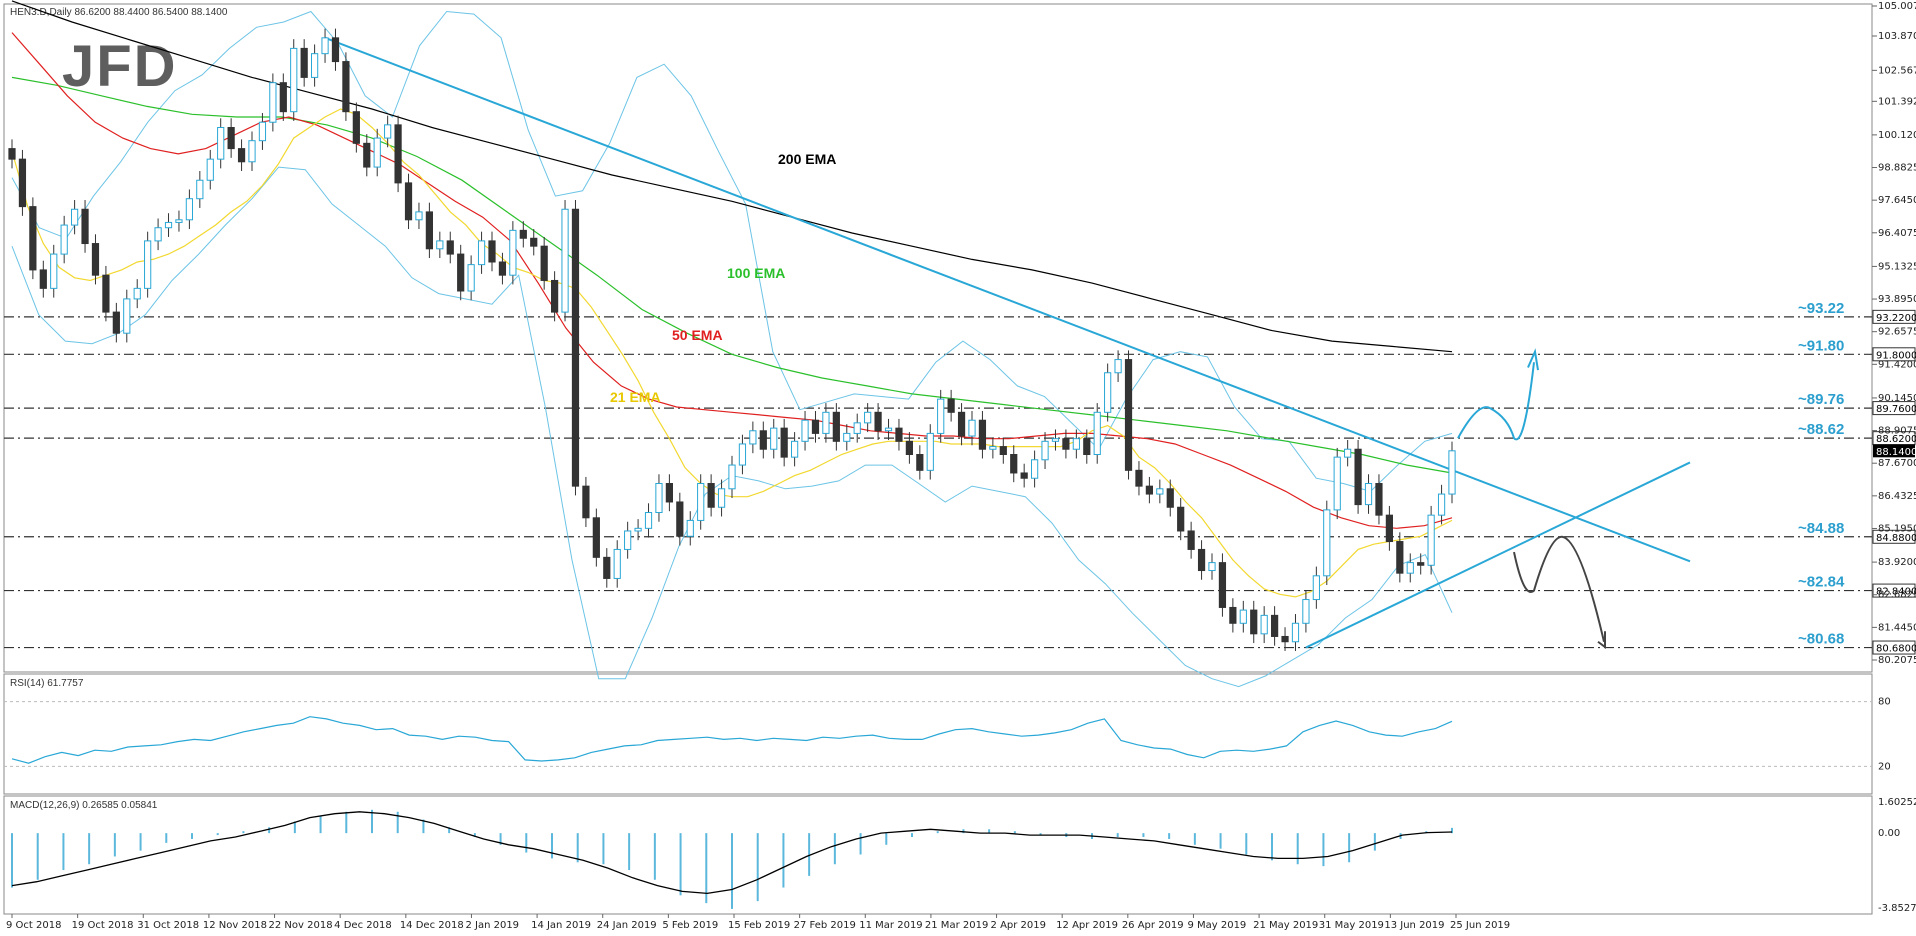 The height and width of the screenshot is (936, 1916). Describe the element at coordinates (938, 855) in the screenshot. I see `macd-panel` at that location.